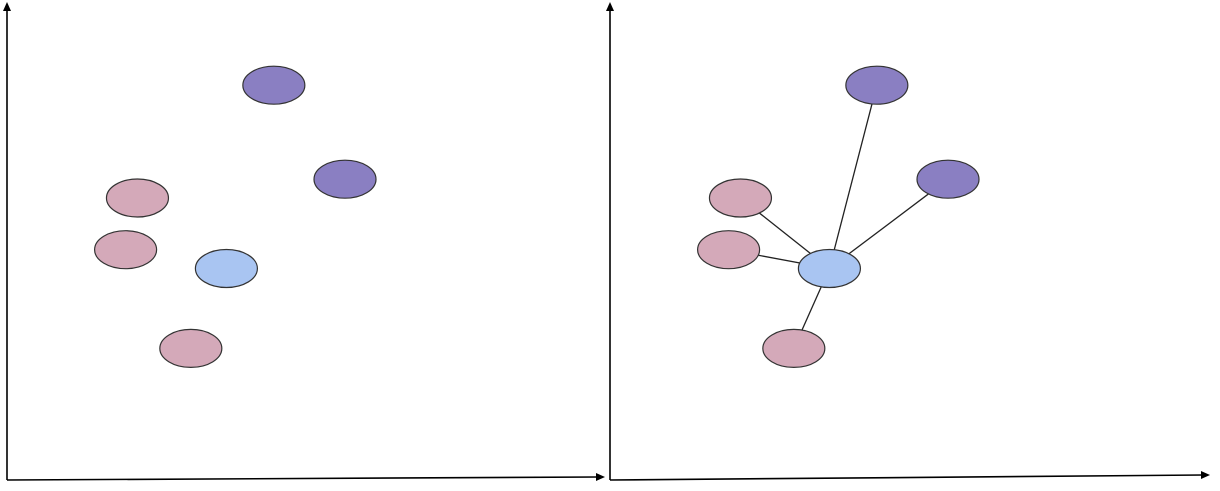 Image resolution: width=1220 pixels, height=491 pixels. I want to click on left-y-axis-arrow, so click(7, 6).